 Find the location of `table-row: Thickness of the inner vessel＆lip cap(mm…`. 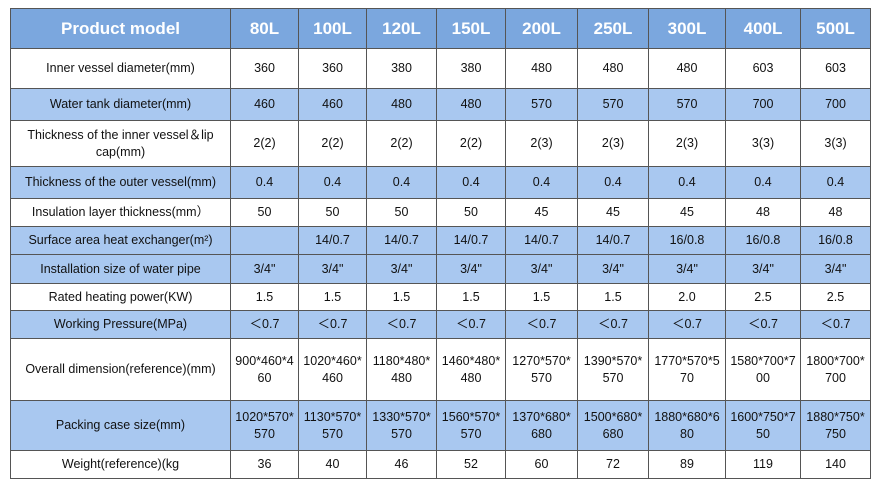

table-row: Thickness of the inner vessel＆lip cap(mm… is located at coordinates (440, 143).